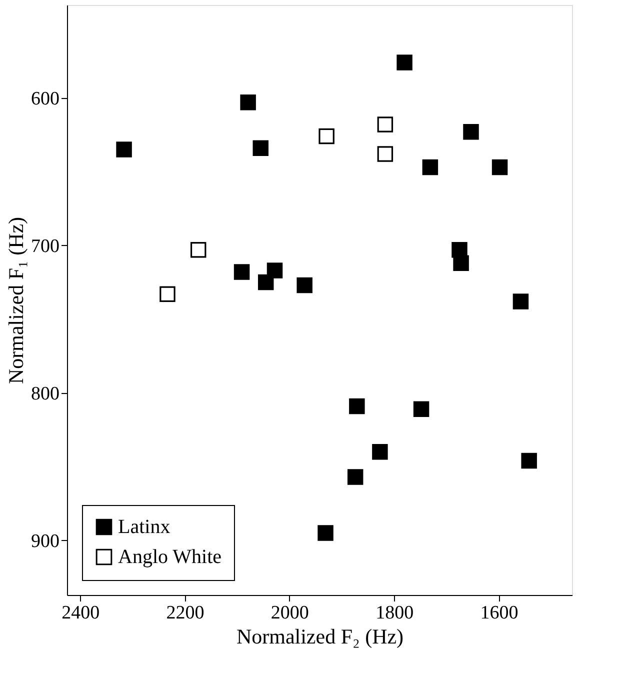 Image resolution: width=622 pixels, height=686 pixels. I want to click on x-tick-label: 1600, so click(499, 613).